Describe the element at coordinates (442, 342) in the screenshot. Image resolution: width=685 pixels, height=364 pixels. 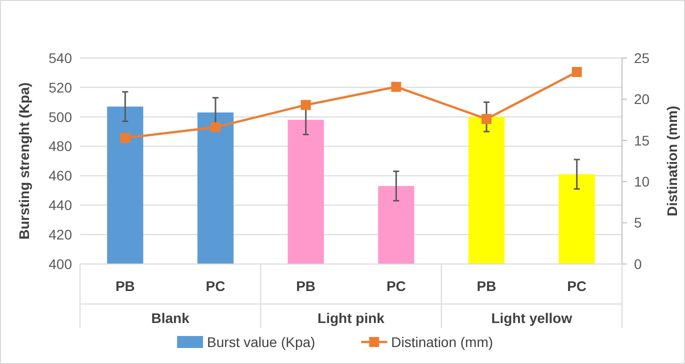
I see `legend-label: Distination (mm)` at that location.